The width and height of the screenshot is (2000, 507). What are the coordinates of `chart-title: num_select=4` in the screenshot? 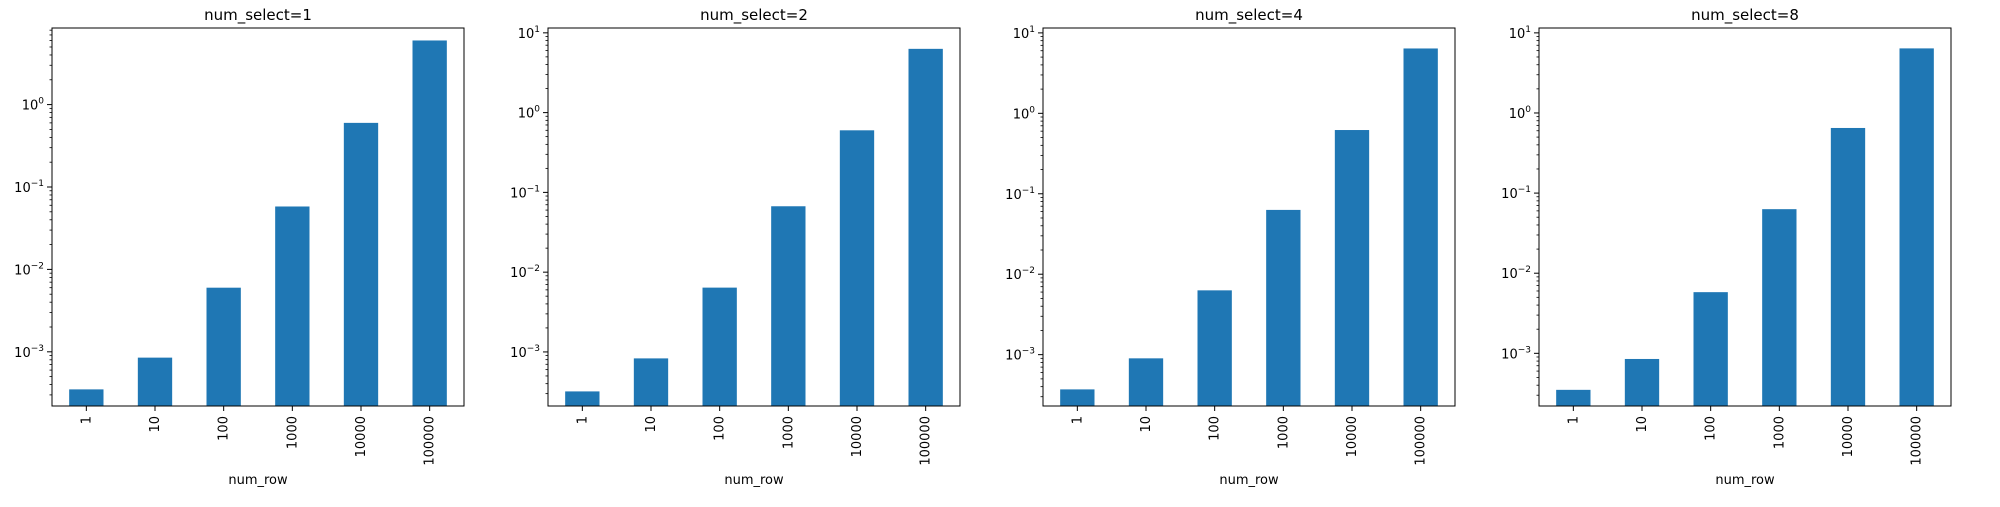 It's located at (1249, 15).